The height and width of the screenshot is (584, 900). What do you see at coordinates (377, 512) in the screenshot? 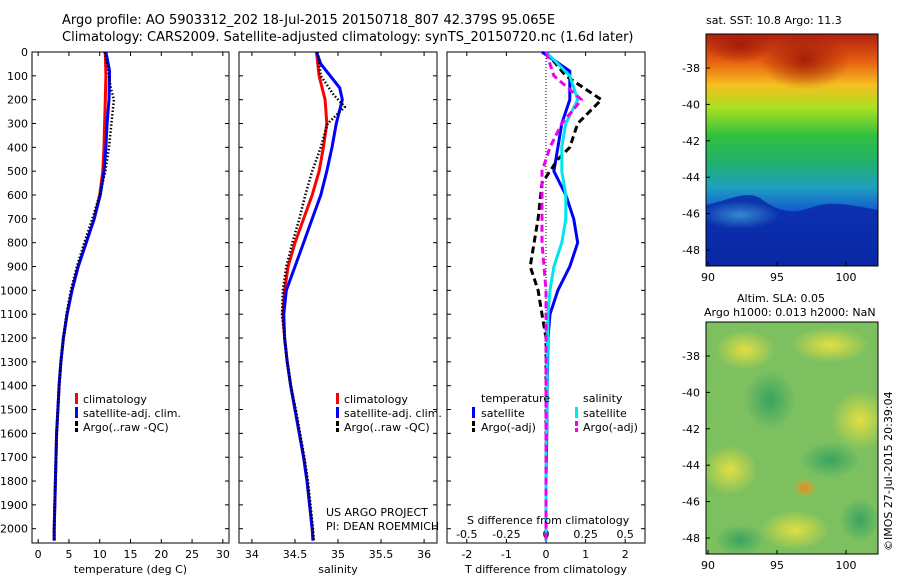
I see `credits-line1: US ARGO PROJECT` at bounding box center [377, 512].